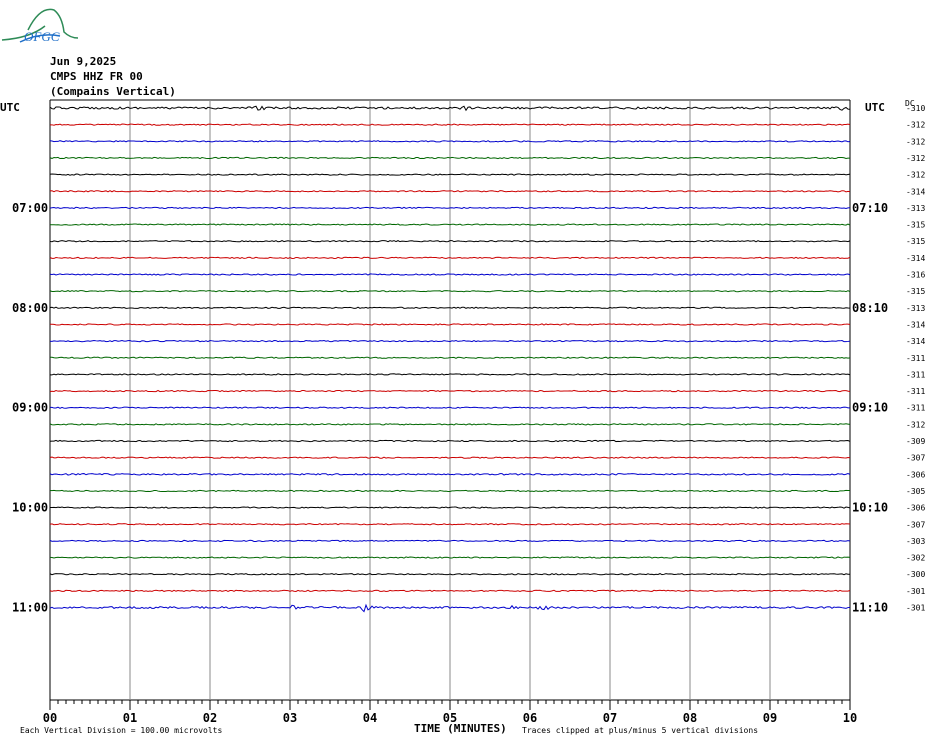 The image size is (930, 744). What do you see at coordinates (530, 718) in the screenshot?
I see `x-tick-label: 06` at bounding box center [530, 718].